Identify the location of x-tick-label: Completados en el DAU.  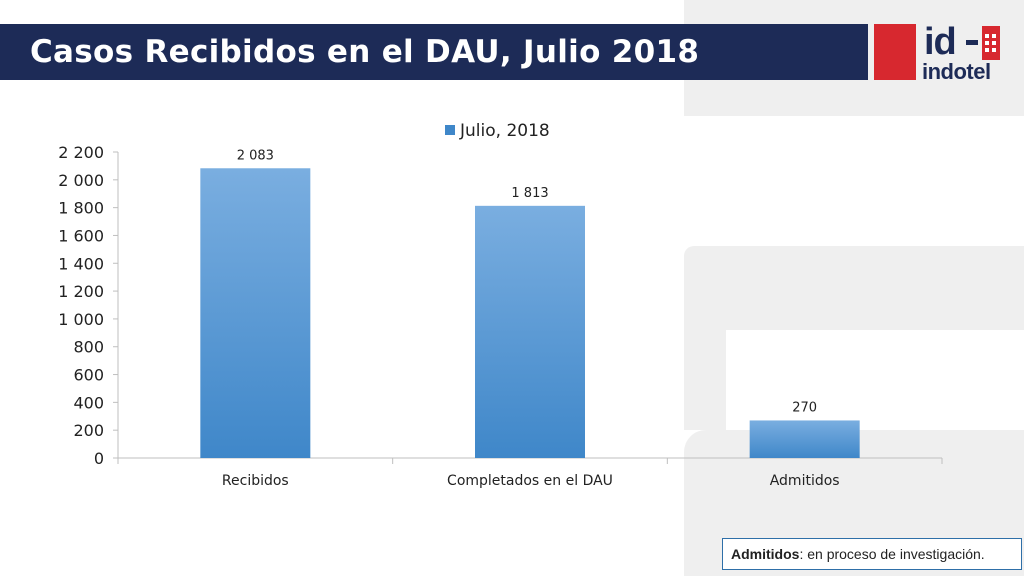
(530, 481).